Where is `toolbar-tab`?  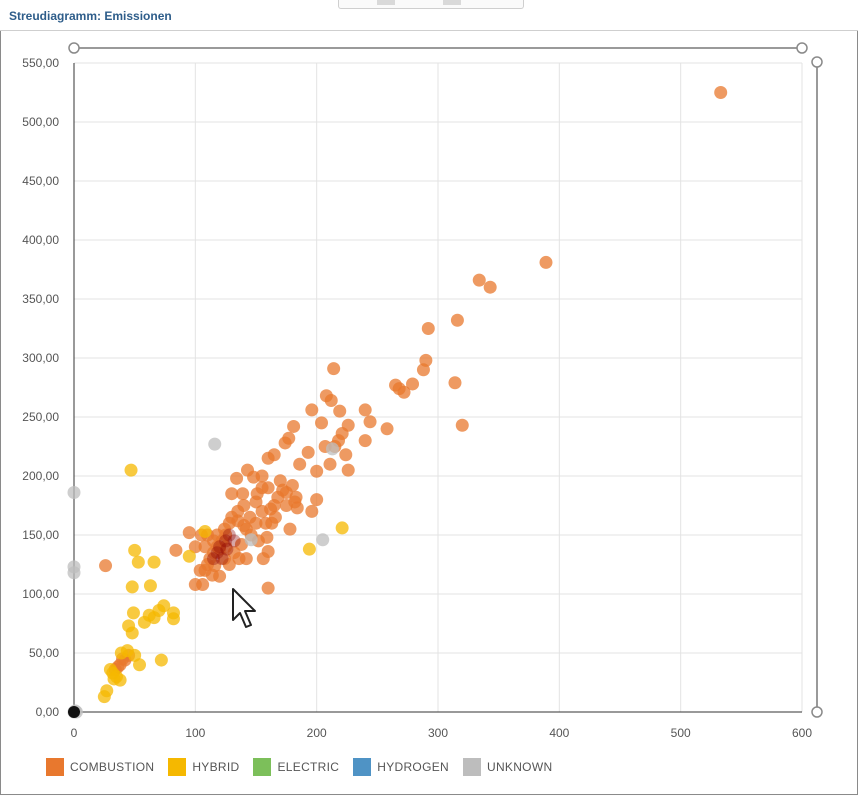
toolbar-tab is located at coordinates (431, 4).